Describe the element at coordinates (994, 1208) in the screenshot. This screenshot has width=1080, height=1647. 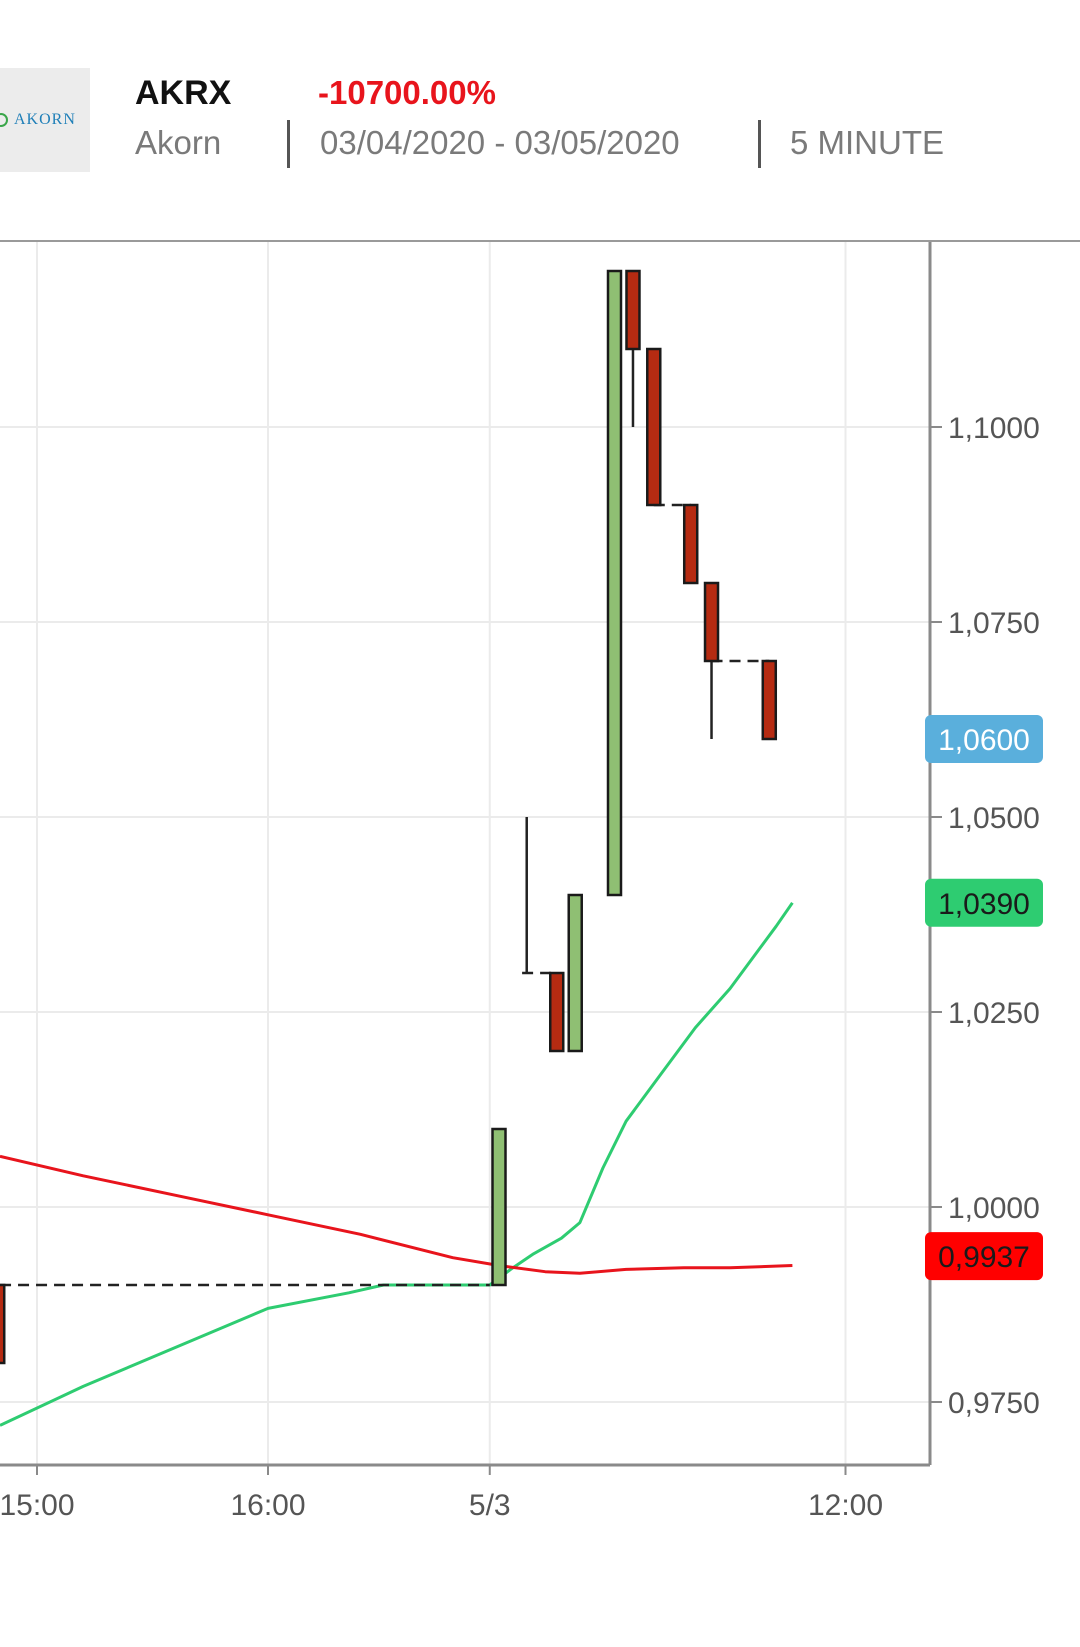
I see `y-tick-label: 1,0000` at that location.